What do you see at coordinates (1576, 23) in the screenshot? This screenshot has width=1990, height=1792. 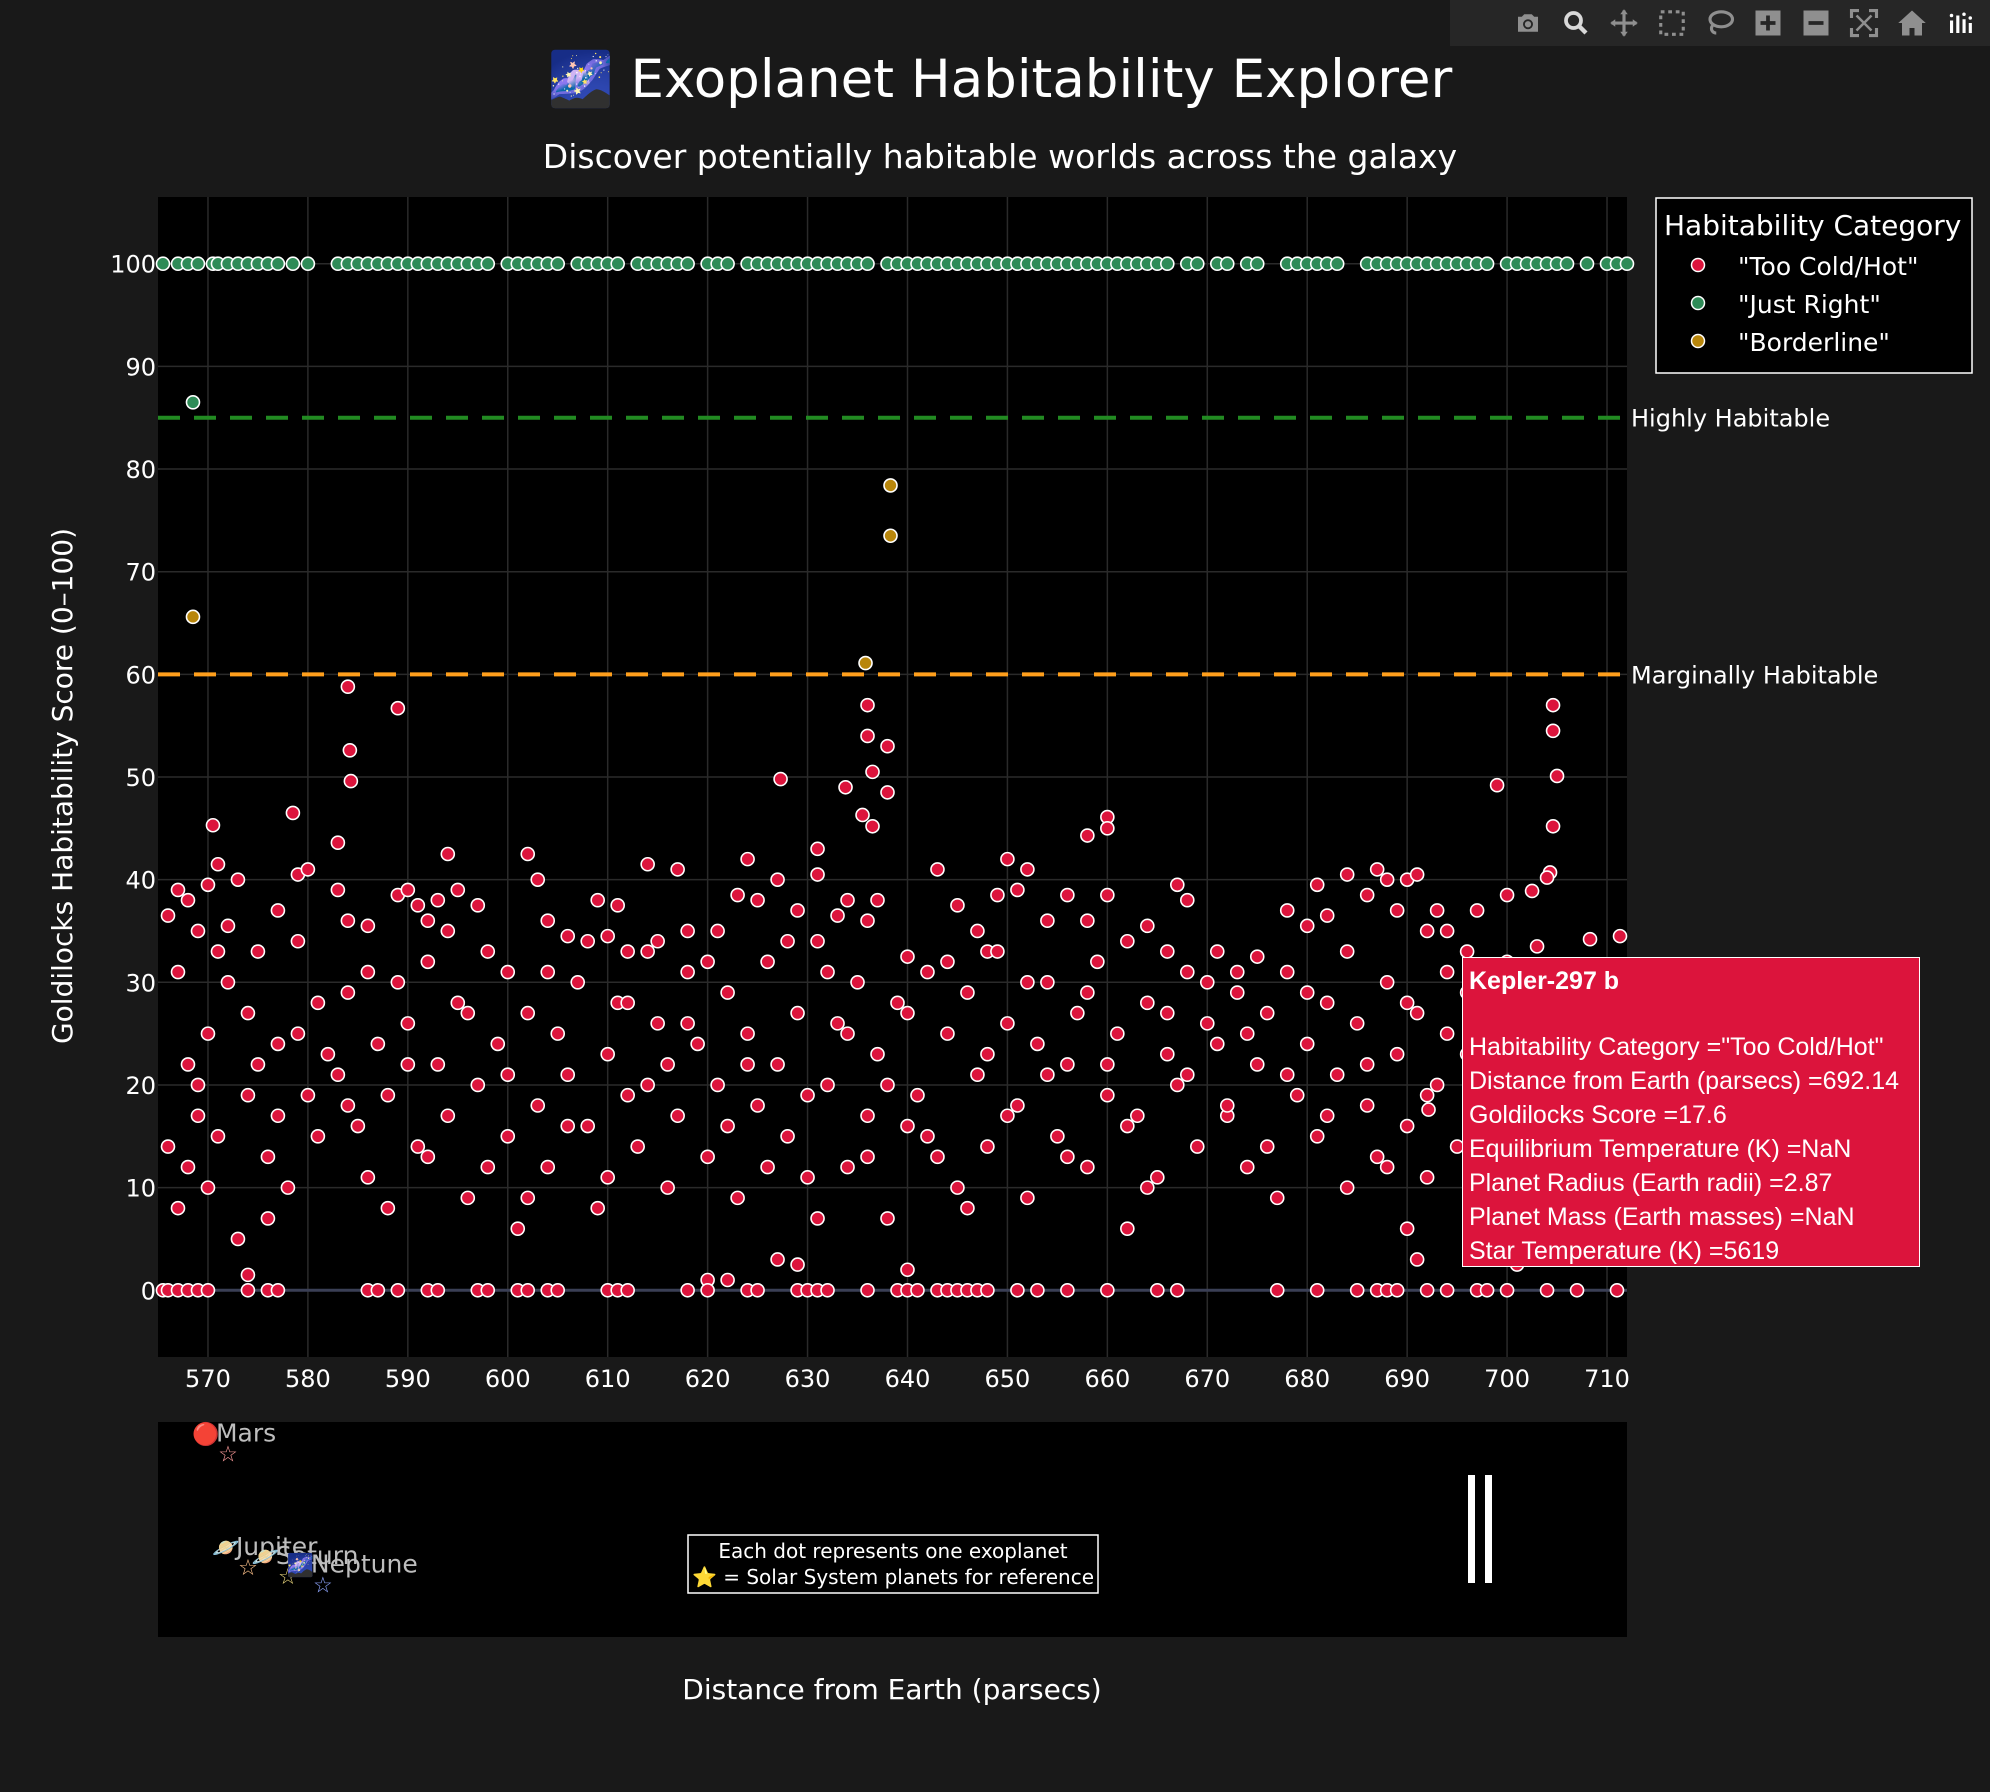 I see `zoom-icon` at bounding box center [1576, 23].